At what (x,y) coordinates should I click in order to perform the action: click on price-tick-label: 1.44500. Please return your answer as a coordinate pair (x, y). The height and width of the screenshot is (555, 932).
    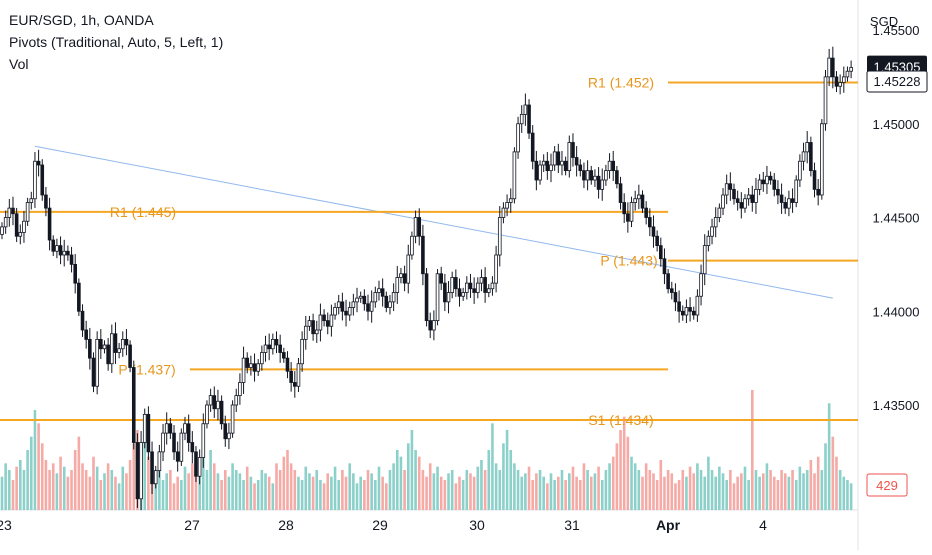
    Looking at the image, I should click on (896, 218).